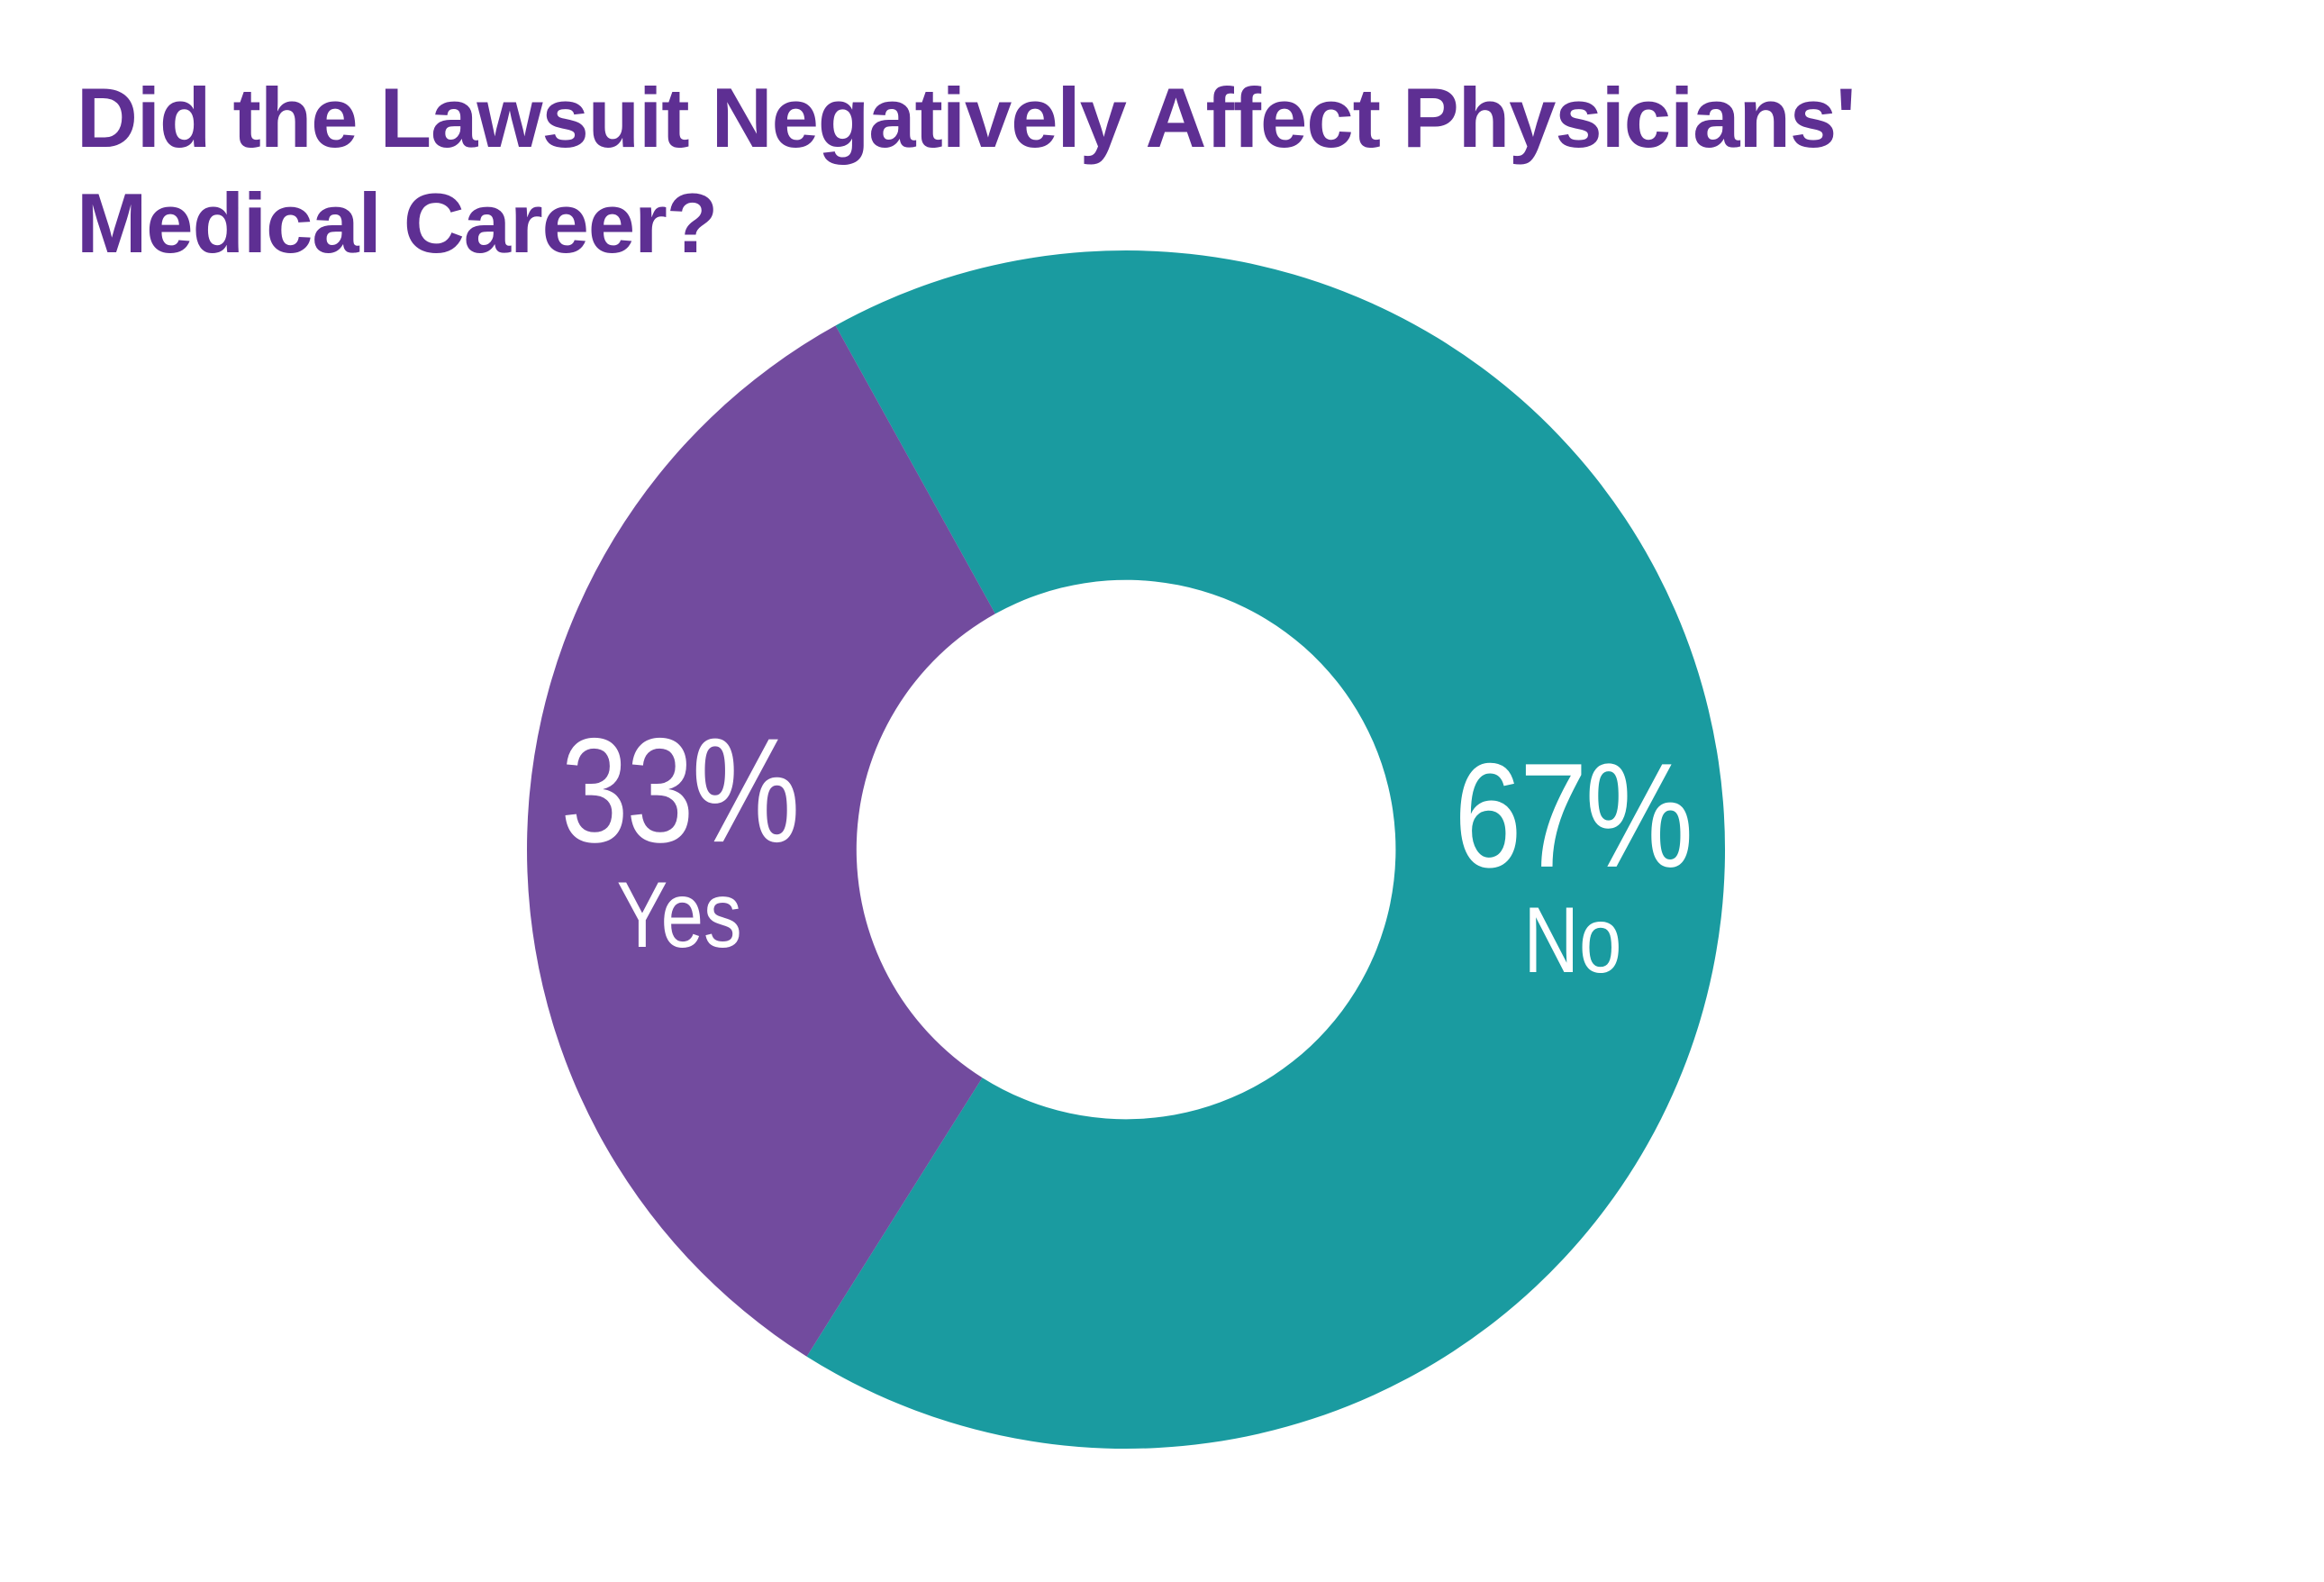 This screenshot has width=2324, height=1582. What do you see at coordinates (1573, 815) in the screenshot?
I see `slice-percentage-no: 67%` at bounding box center [1573, 815].